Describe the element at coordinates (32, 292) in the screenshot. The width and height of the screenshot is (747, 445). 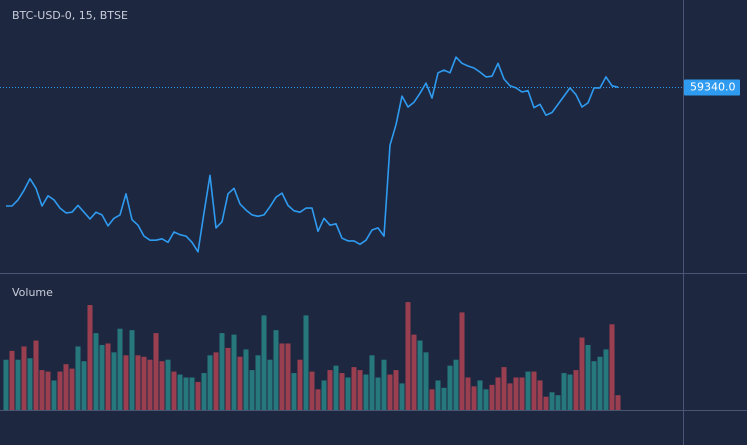
I see `volume-title: Volume` at that location.